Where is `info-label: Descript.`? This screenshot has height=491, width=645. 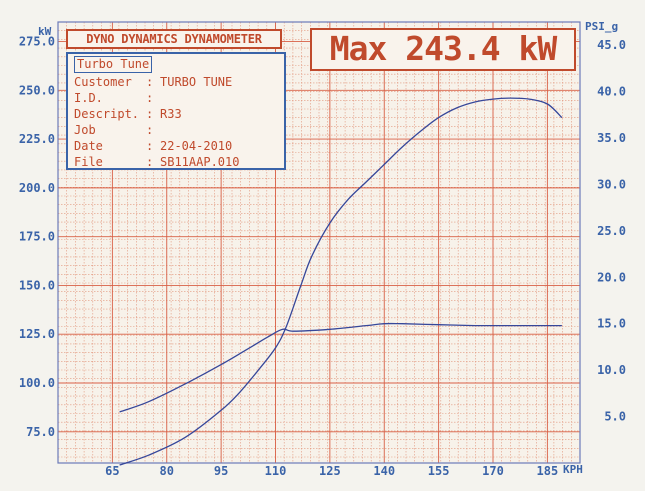 info-label: Descript. is located at coordinates (107, 114).